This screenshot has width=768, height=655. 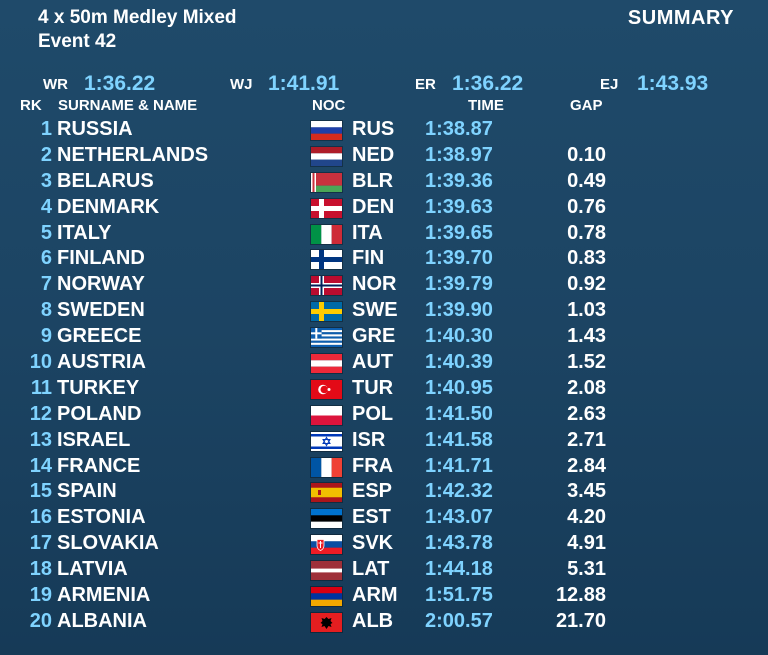 I want to click on flag-denmark-icon, so click(x=326, y=208).